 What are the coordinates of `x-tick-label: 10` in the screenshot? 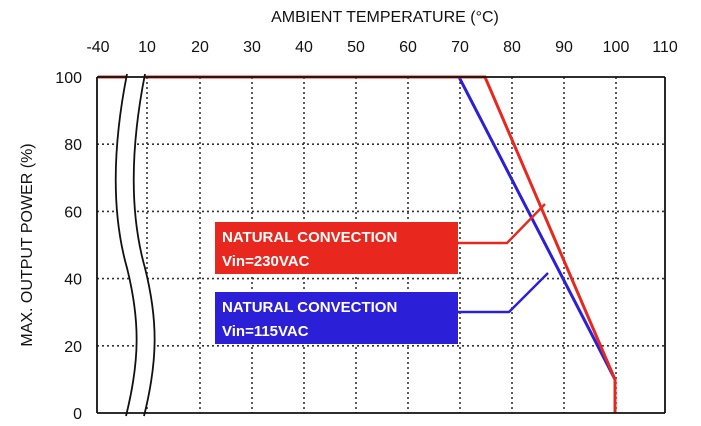 It's located at (147, 47).